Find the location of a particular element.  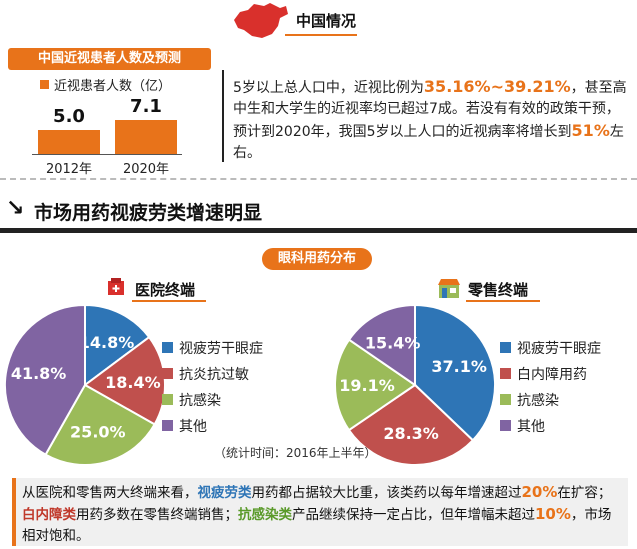

retail-legend-label-1: 白内障用药 is located at coordinates (552, 375).